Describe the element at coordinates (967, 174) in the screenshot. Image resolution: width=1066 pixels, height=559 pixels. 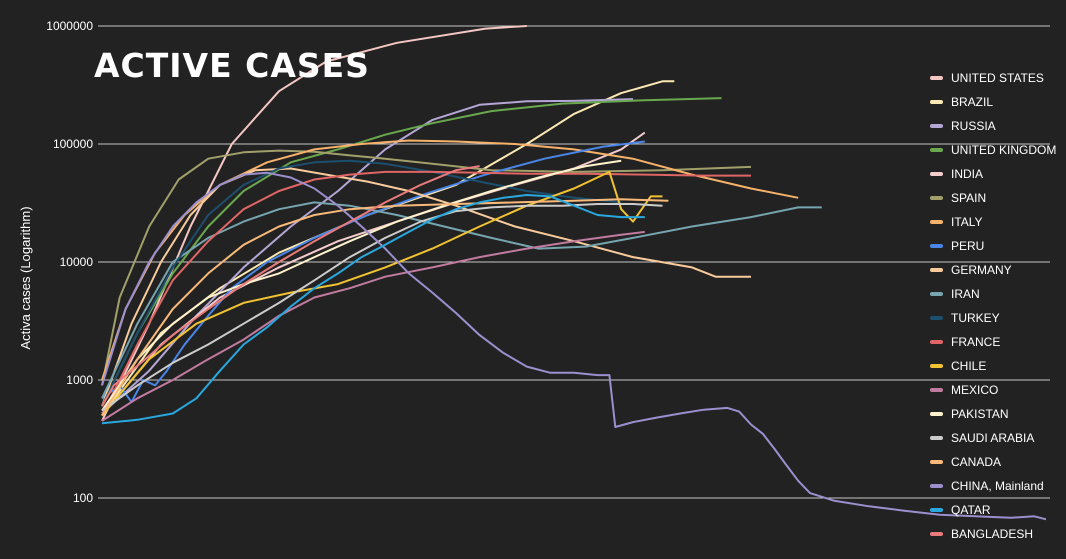
I see `legend-label: INDIA` at that location.